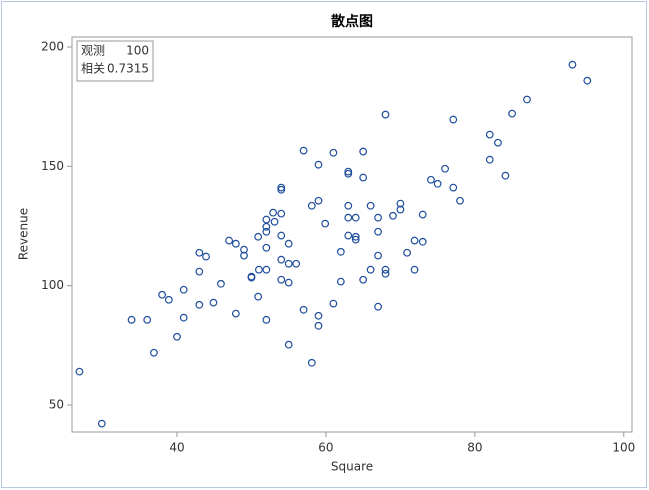  I want to click on y-tick-label: 100, so click(52, 285).